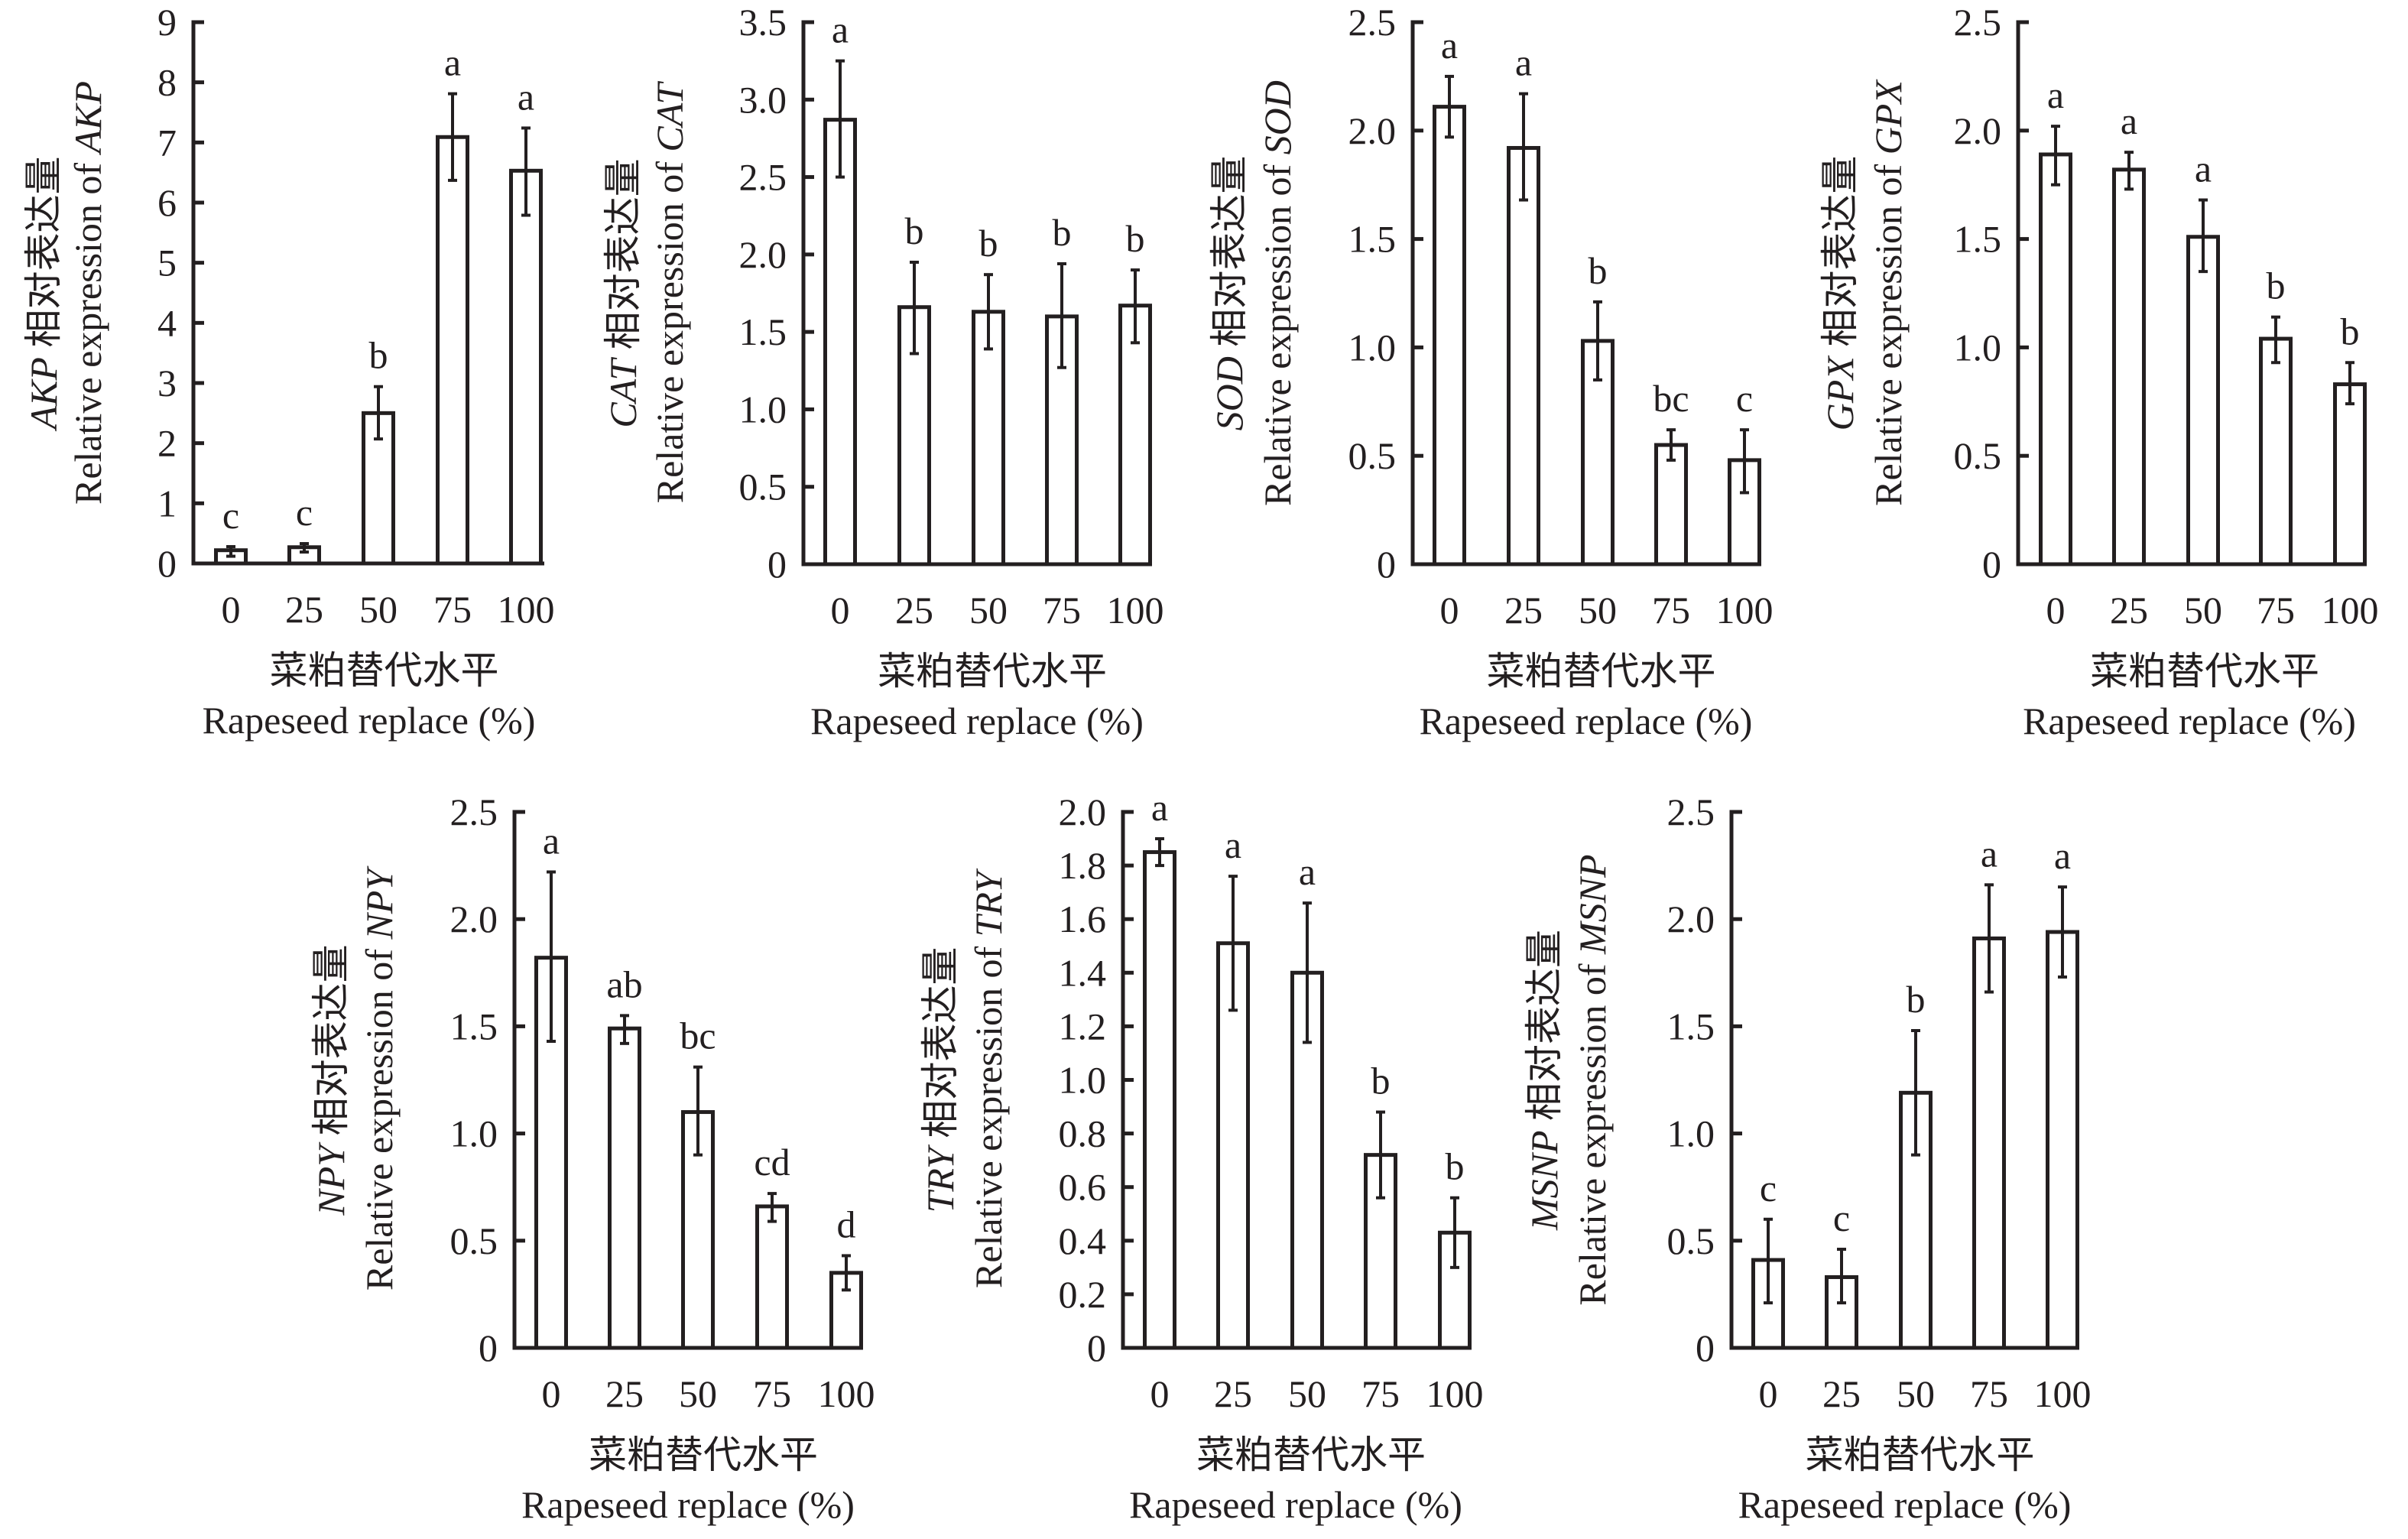 The image size is (2408, 1539). Describe the element at coordinates (1083, 1133) in the screenshot. I see `y-tick-label: 0.8` at that location.